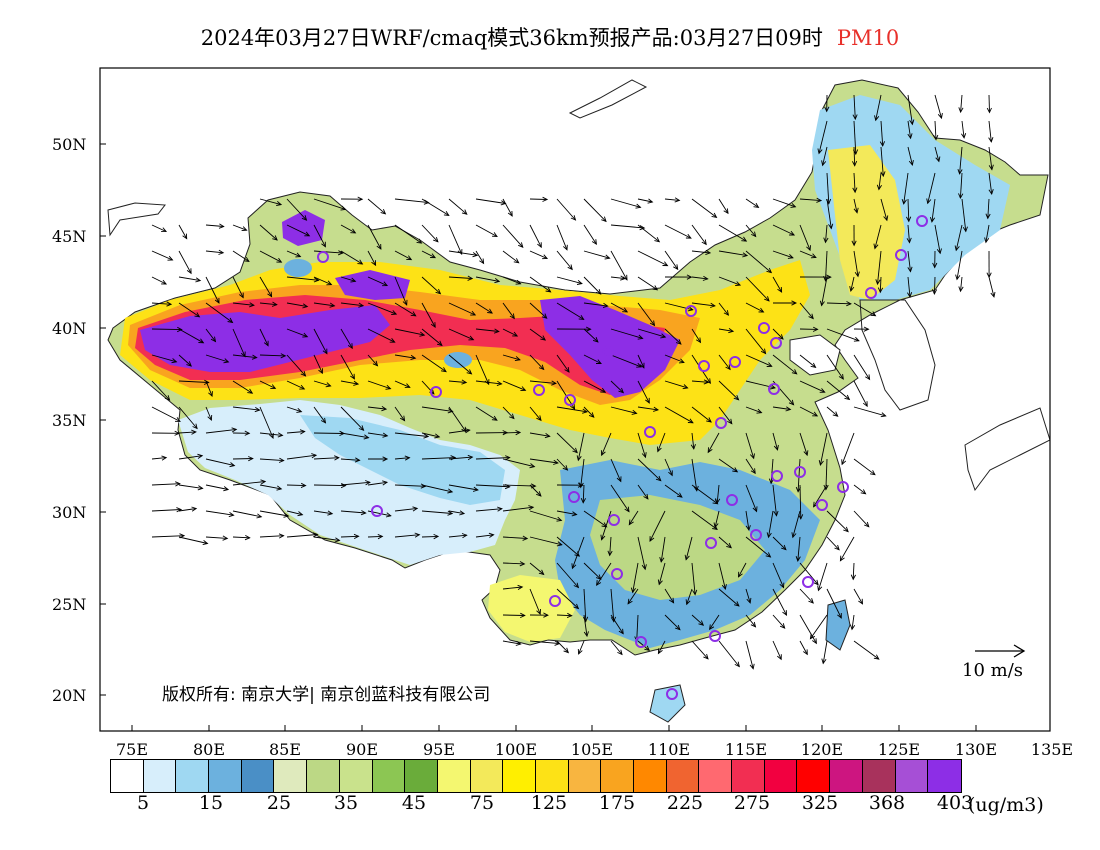 This screenshot has height=850, width=1100. I want to click on lat-label-35: 35N, so click(69, 420).